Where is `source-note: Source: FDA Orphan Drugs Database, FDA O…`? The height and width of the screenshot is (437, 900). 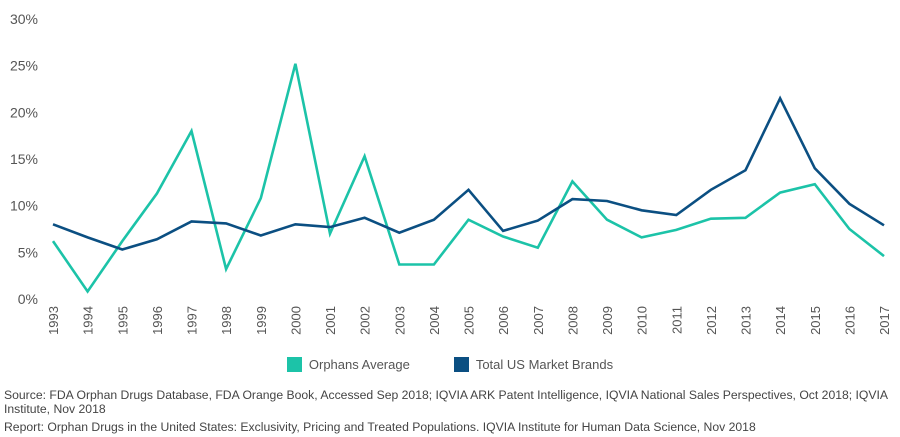 source-note: Source: FDA Orphan Drugs Database, FDA O… is located at coordinates (446, 402).